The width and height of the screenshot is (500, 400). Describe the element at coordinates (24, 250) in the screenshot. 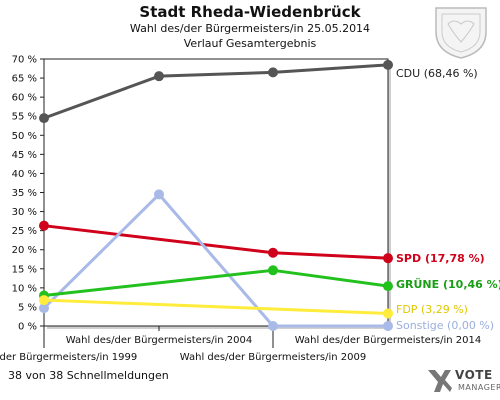

I see `y-tick-label: 20 %` at that location.